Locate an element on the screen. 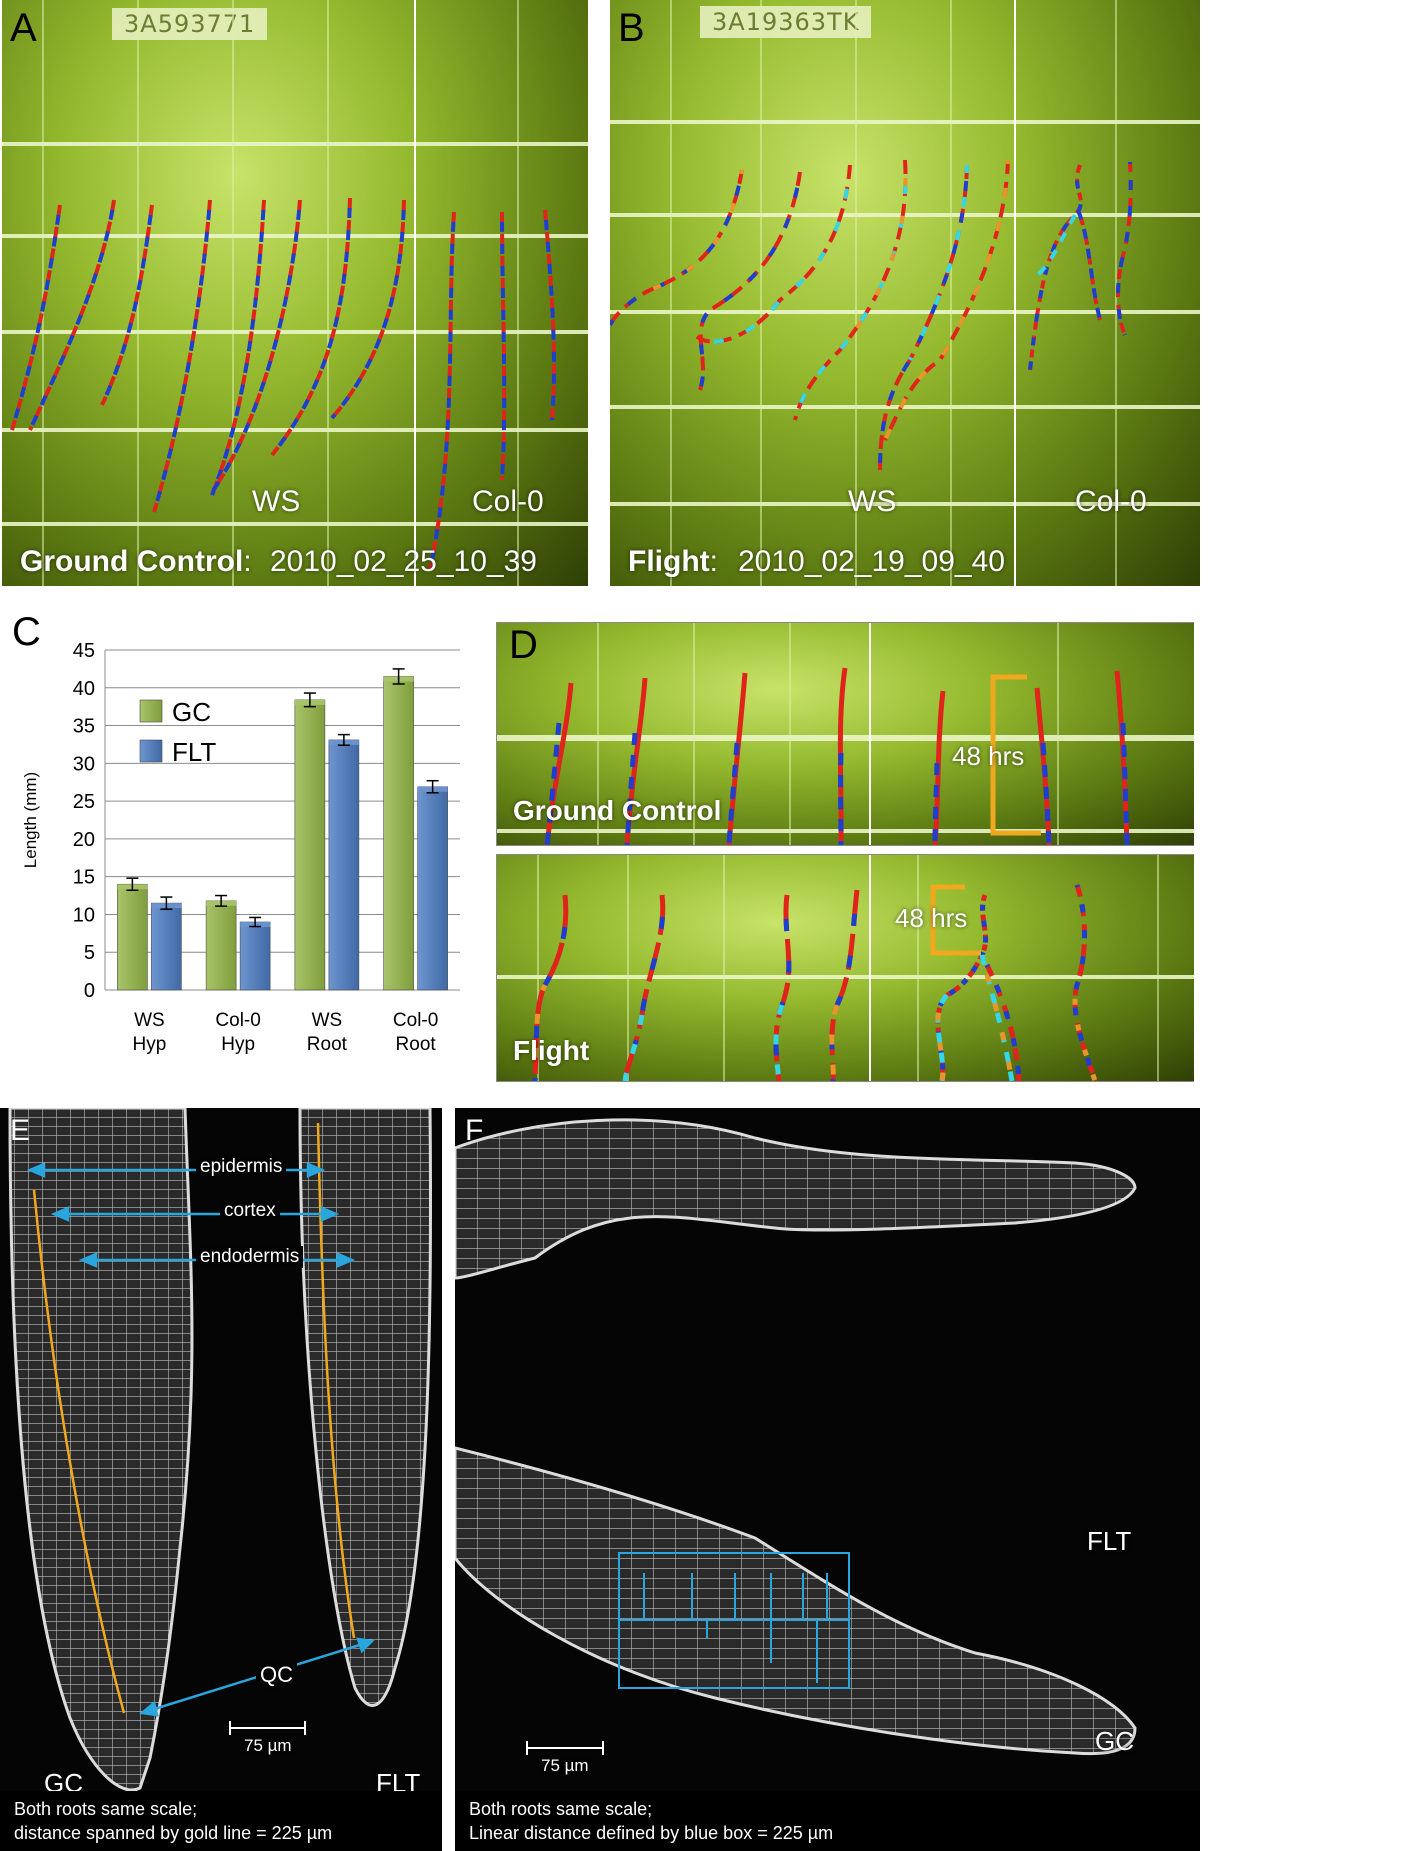 This screenshot has height=1851, width=1420. root-micrograph is located at coordinates (220, 1450).